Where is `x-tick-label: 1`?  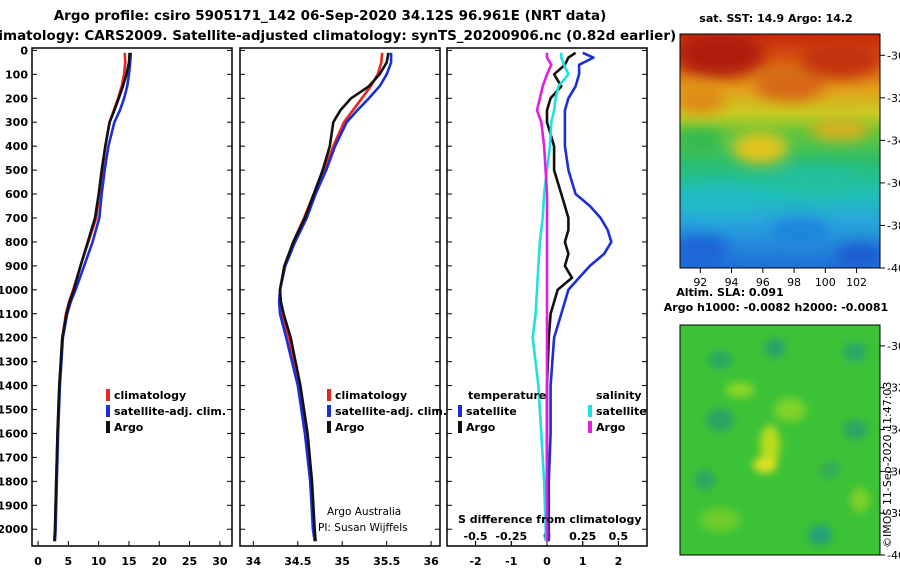 x-tick-label: 1 is located at coordinates (583, 561).